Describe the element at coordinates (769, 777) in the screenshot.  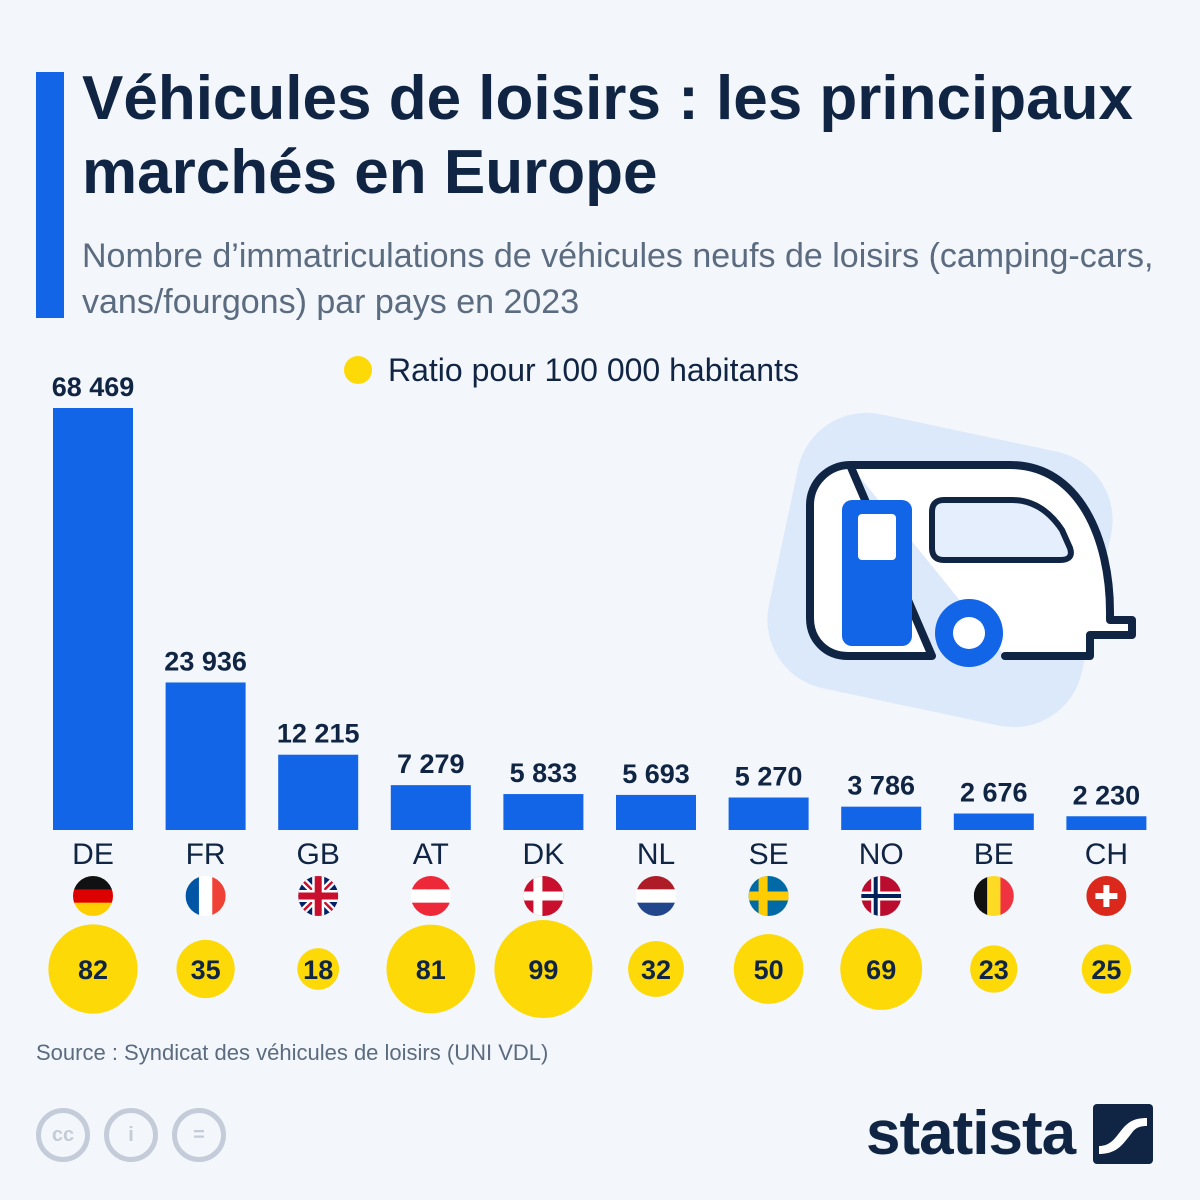
I see `value-label-se: 5 270` at that location.